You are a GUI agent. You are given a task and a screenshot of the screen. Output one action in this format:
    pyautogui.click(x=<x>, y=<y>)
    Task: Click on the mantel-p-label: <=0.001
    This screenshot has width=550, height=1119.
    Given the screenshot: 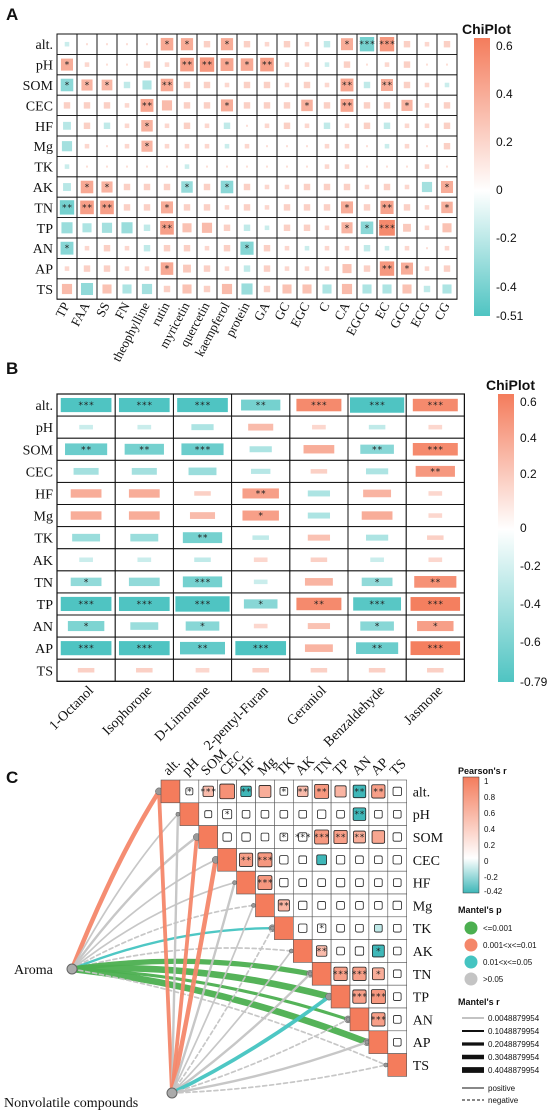 What is the action you would take?
    pyautogui.click(x=498, y=928)
    